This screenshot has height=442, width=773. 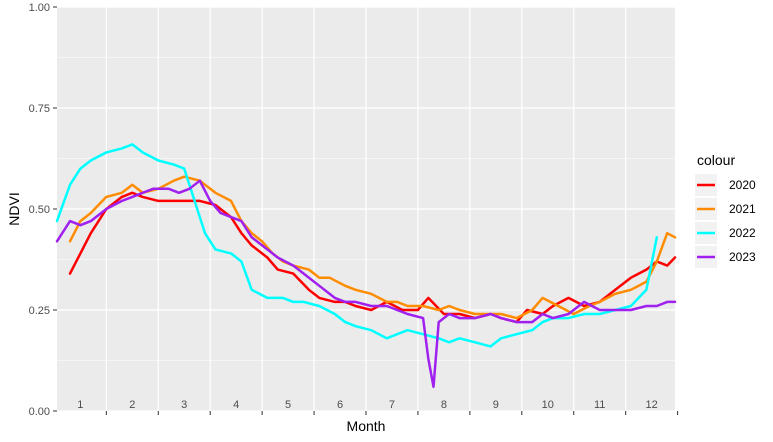 What do you see at coordinates (39, 109) in the screenshot?
I see `y-tick-label: 0.75` at bounding box center [39, 109].